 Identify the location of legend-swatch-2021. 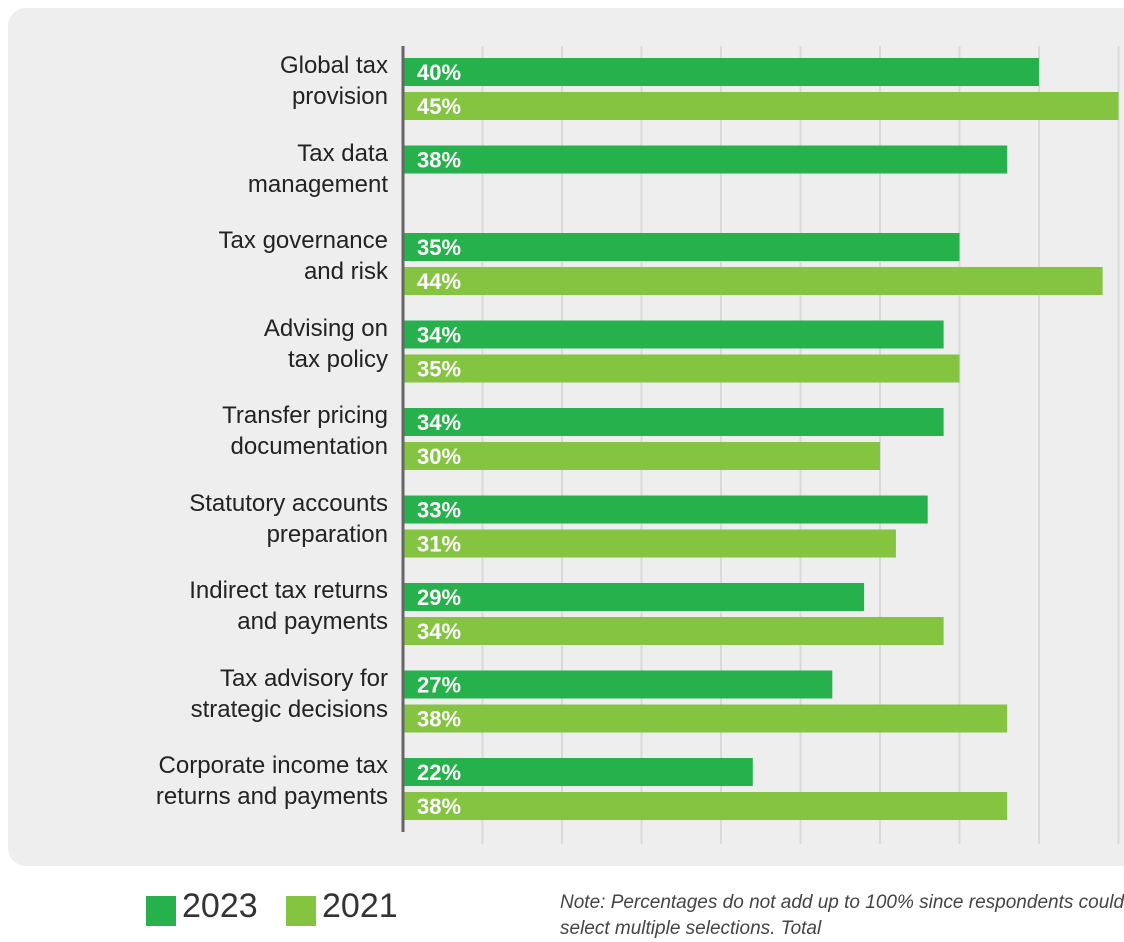
(301, 911).